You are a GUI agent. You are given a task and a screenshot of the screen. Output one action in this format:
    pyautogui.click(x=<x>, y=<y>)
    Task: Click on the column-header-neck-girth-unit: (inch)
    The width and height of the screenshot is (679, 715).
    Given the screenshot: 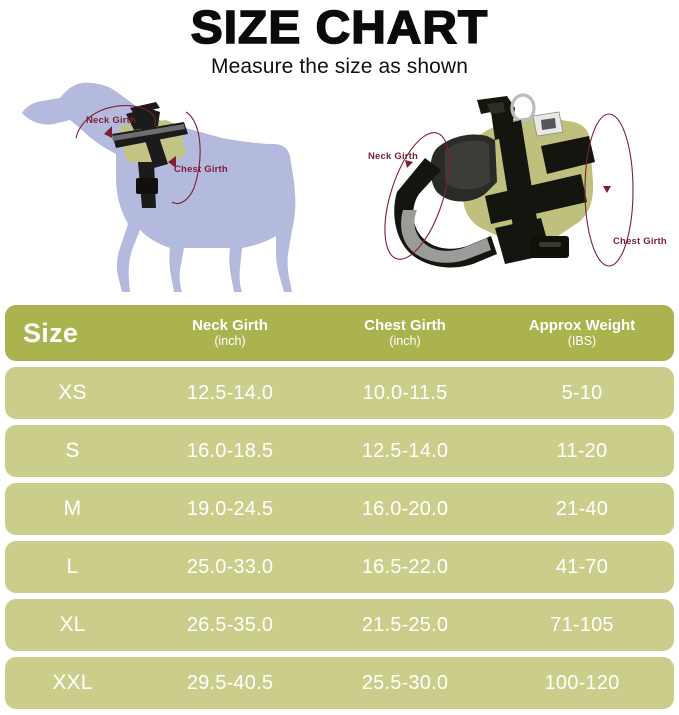 What is the action you would take?
    pyautogui.click(x=230, y=340)
    